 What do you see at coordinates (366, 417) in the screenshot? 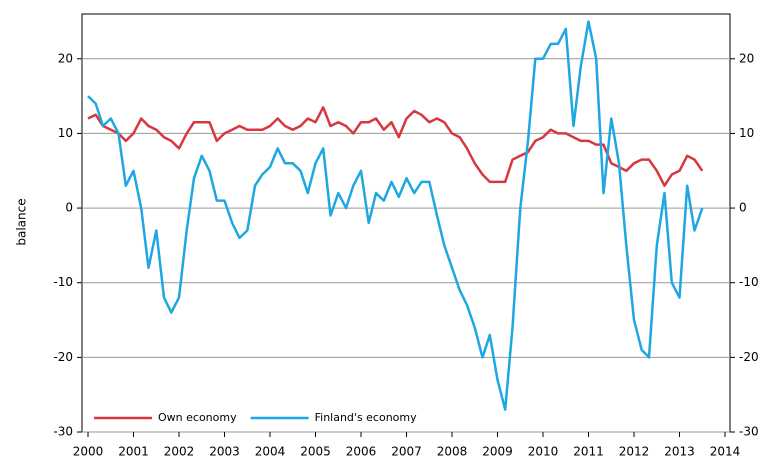
I see `legend-label: Finland's economy` at bounding box center [366, 417].